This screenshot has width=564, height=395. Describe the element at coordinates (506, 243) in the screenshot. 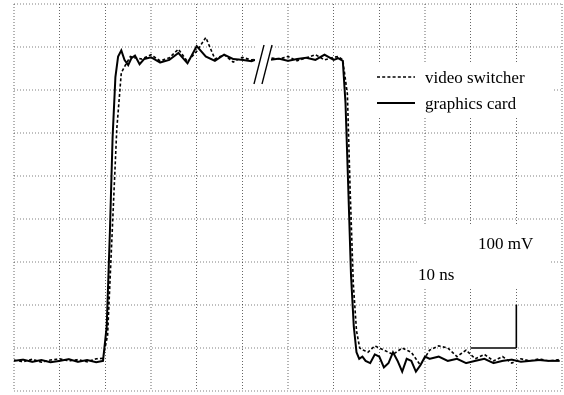

I see `scale-label-voltage: 100 mV` at that location.